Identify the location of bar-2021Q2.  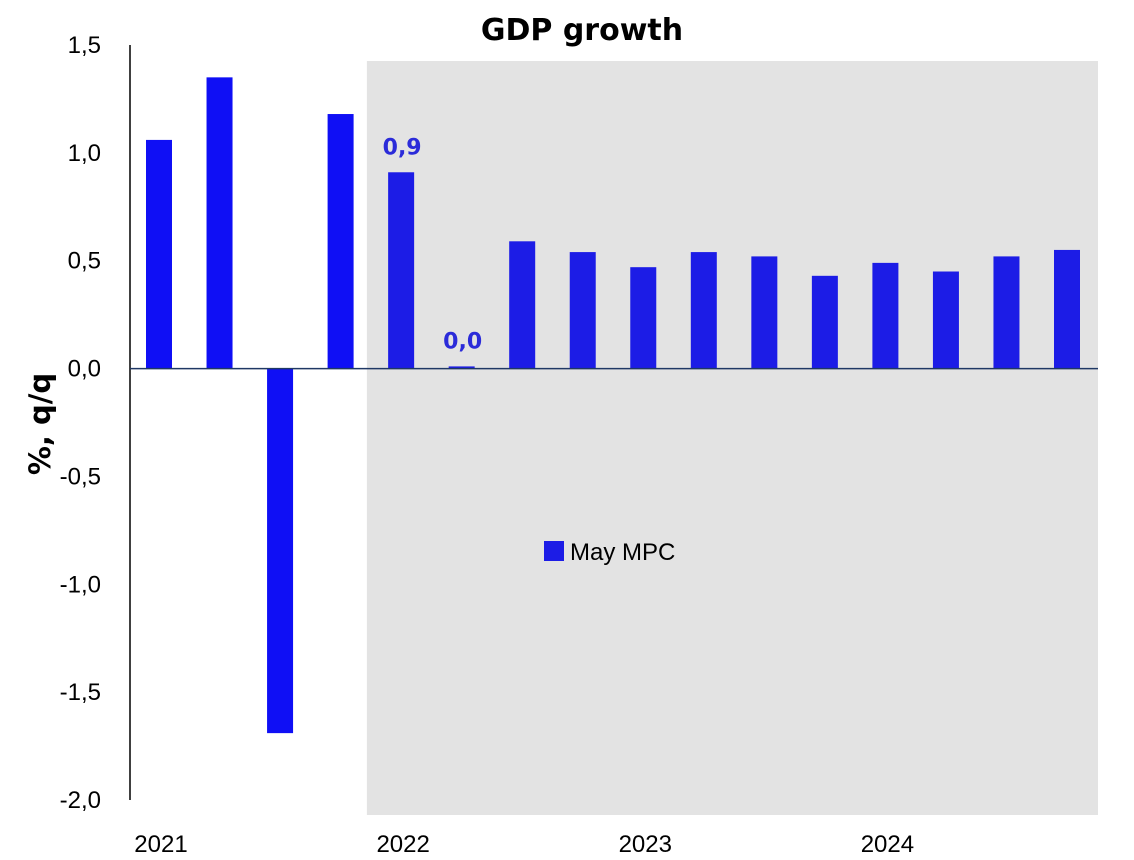
(219, 223).